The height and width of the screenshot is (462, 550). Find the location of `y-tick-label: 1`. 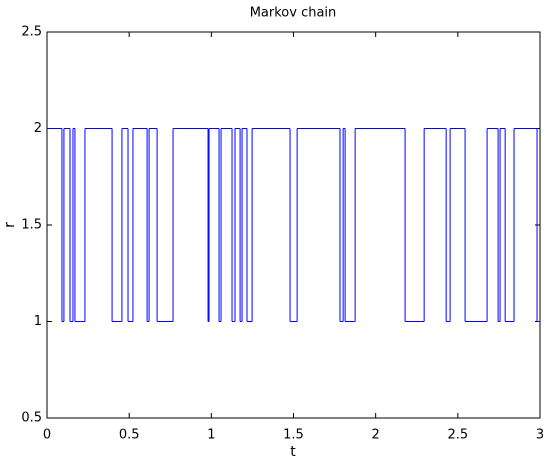

y-tick-label: 1 is located at coordinates (38, 321).